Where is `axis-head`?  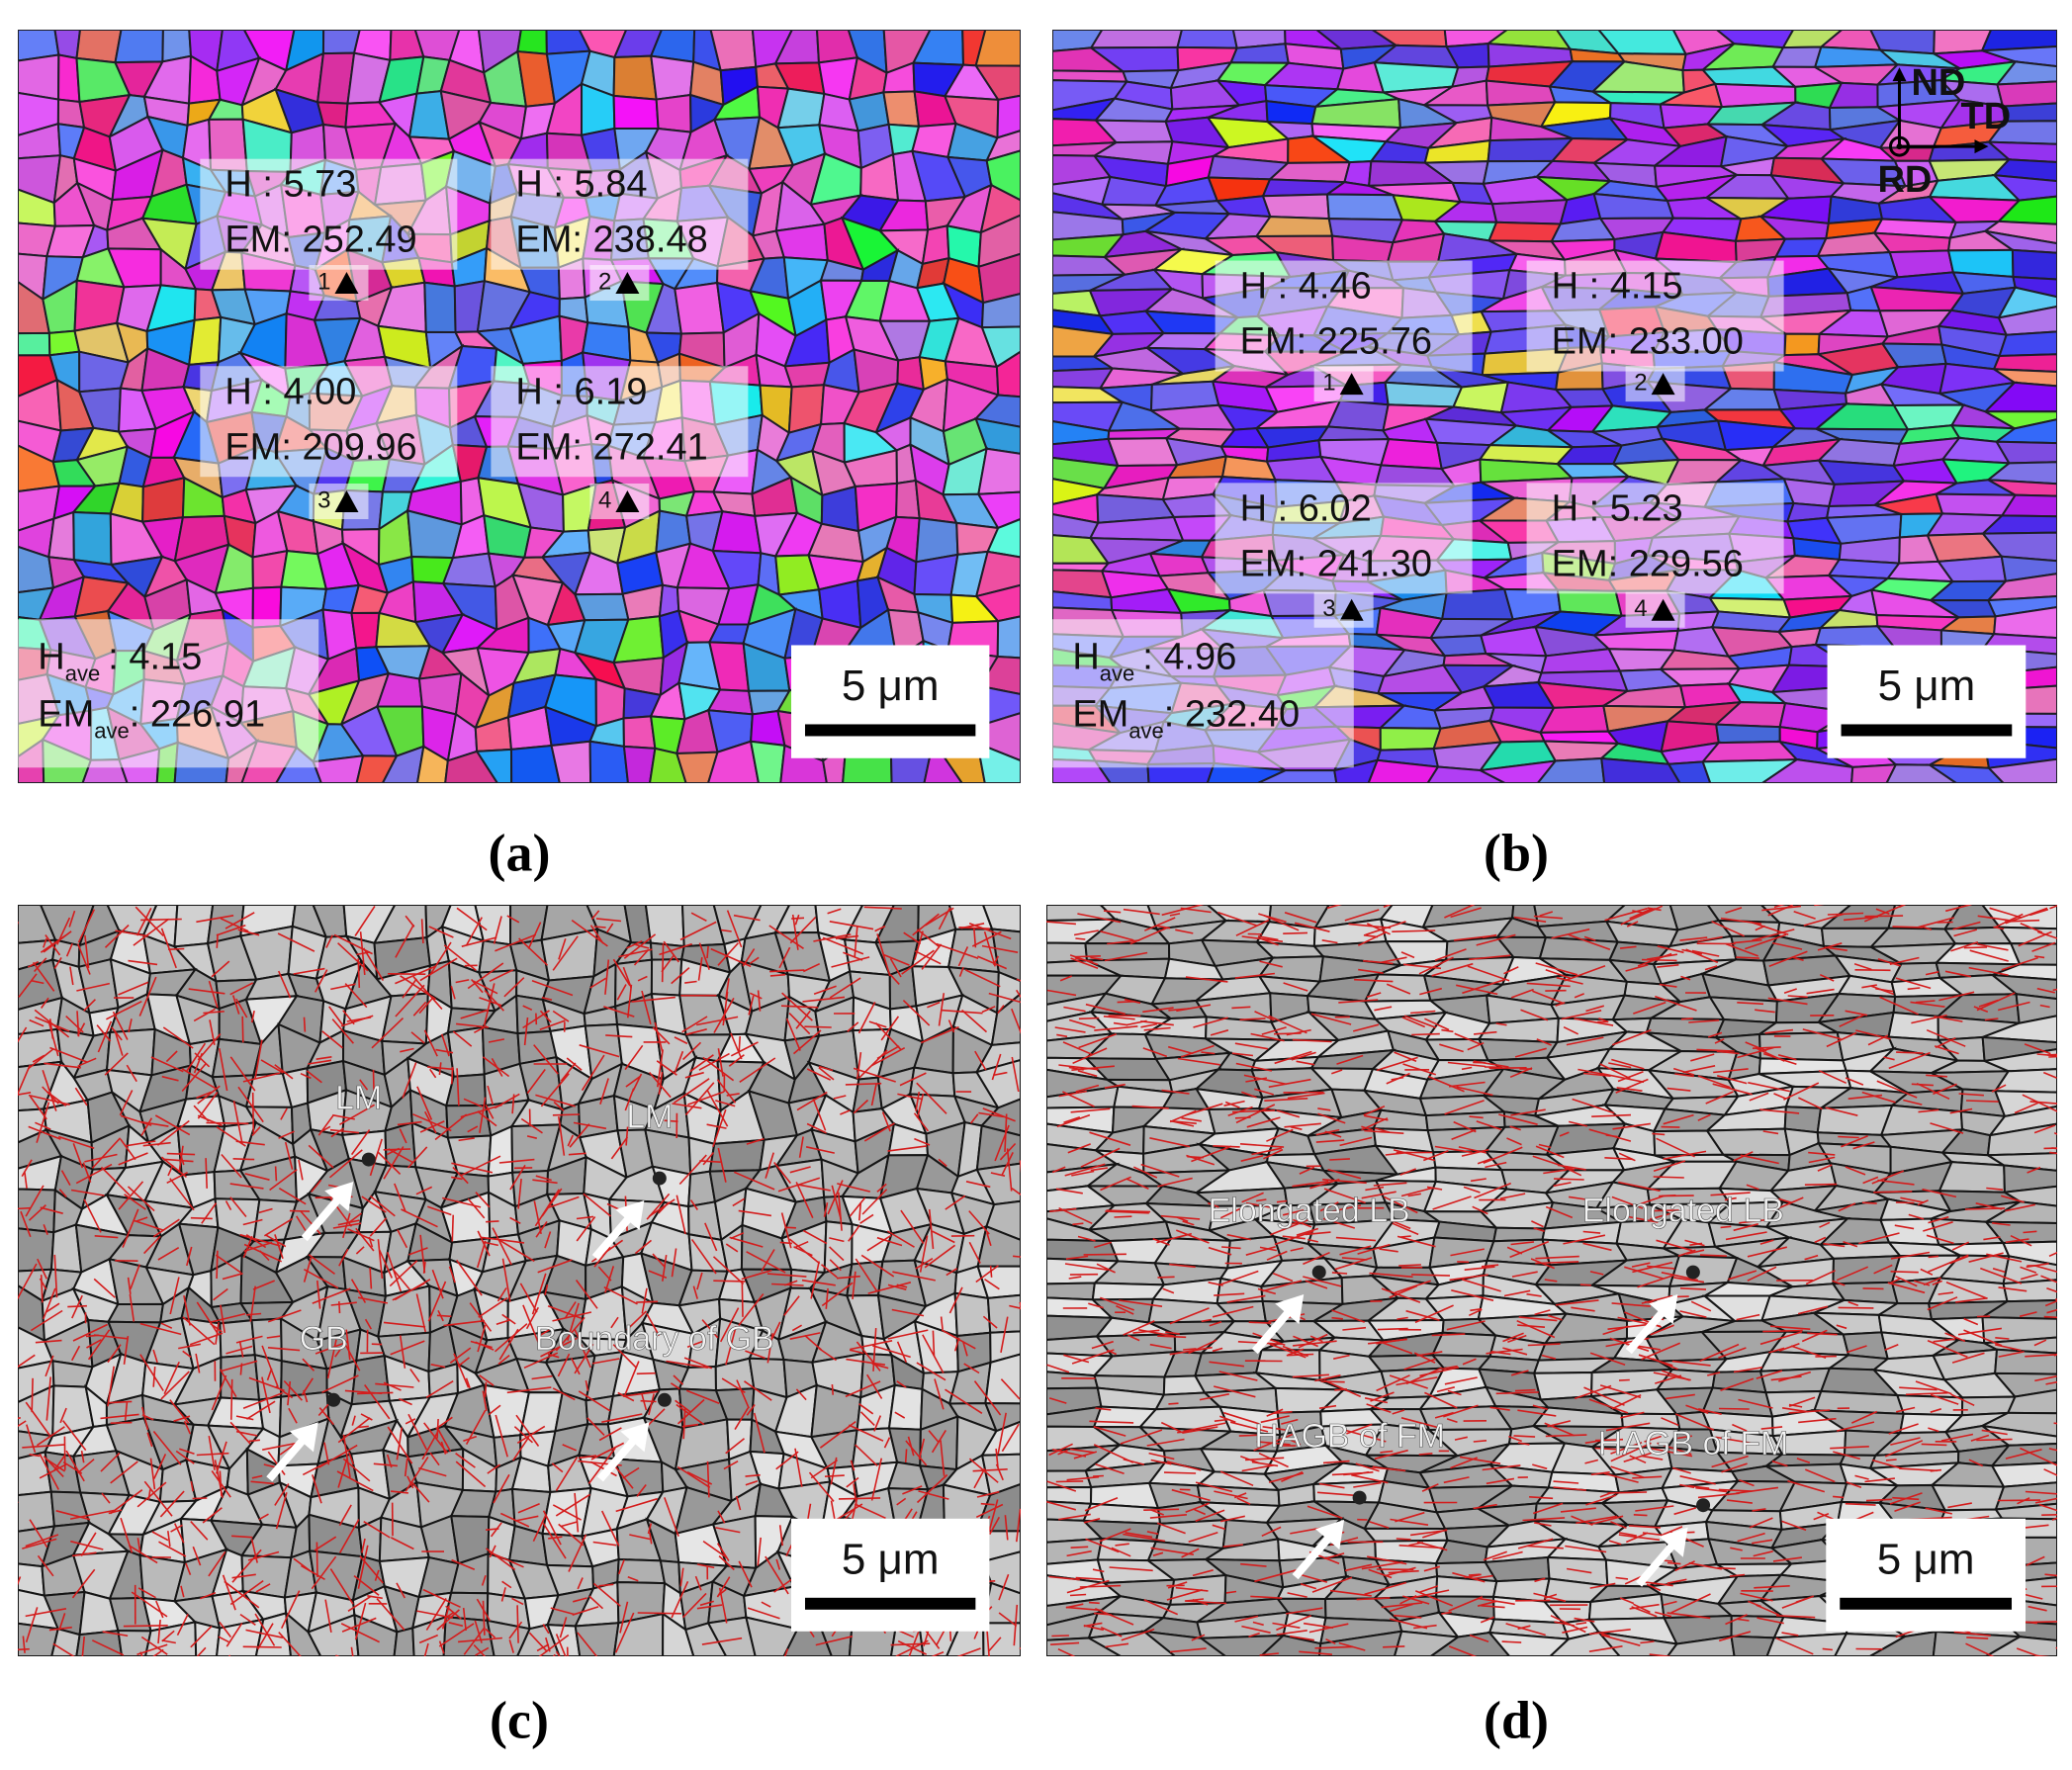 axis-head is located at coordinates (1981, 146).